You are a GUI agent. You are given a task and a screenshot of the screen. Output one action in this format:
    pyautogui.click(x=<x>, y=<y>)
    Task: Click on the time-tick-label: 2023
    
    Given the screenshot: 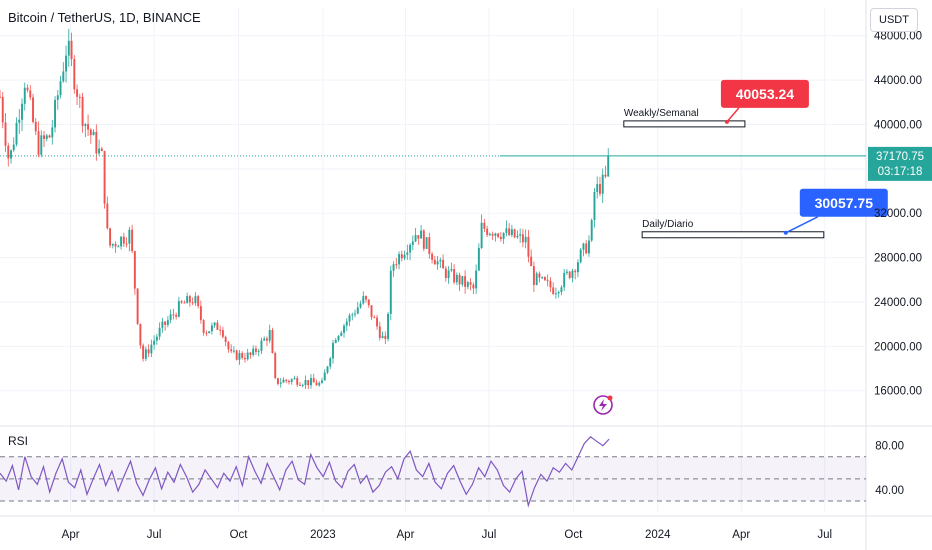 What is the action you would take?
    pyautogui.click(x=323, y=535)
    